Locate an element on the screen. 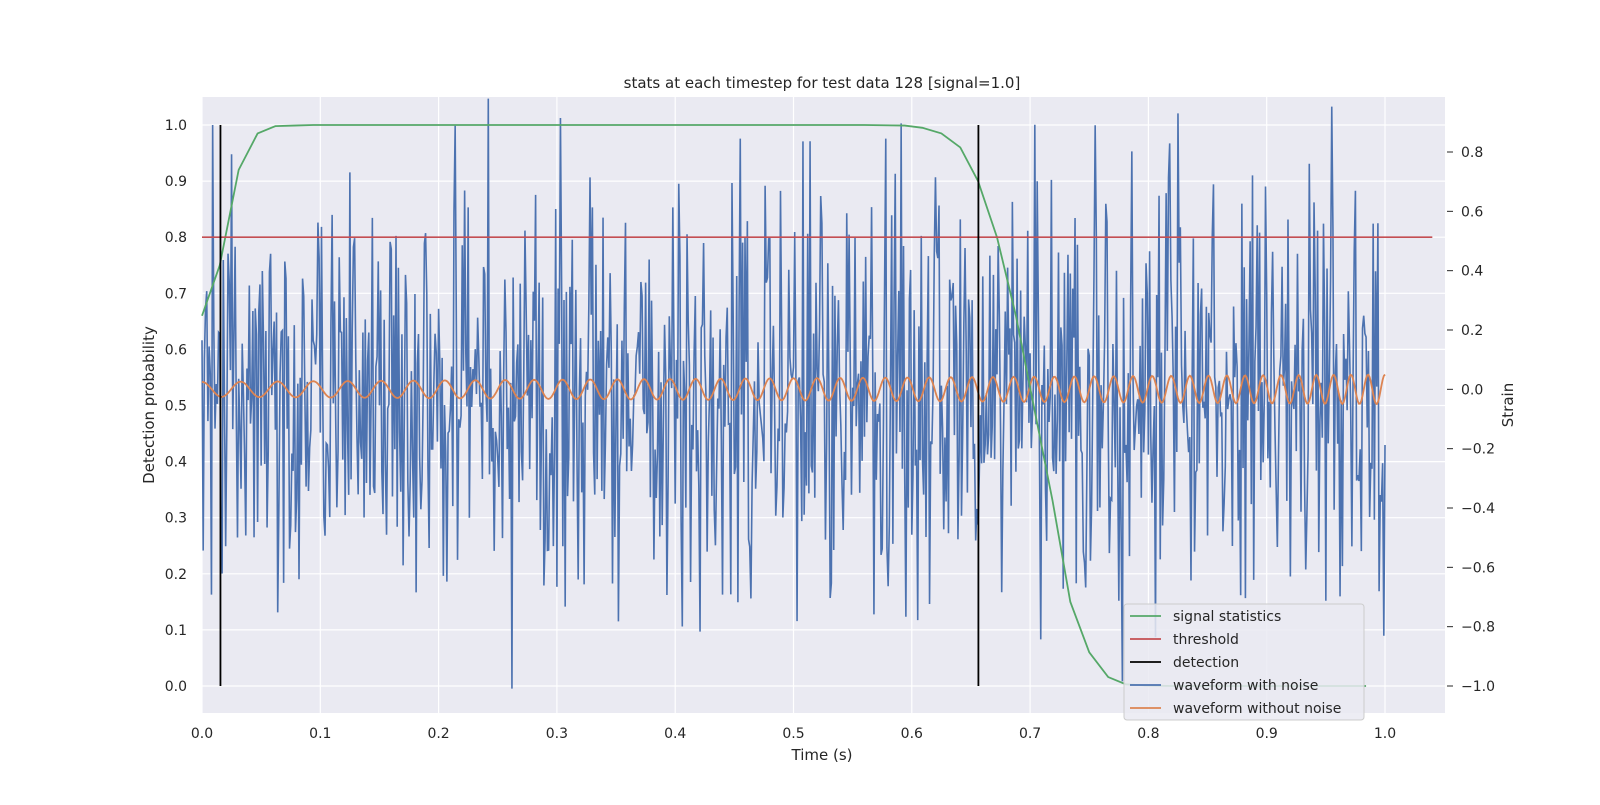 This screenshot has width=1600, height=805. y-tick-label: 1.0 is located at coordinates (176, 126).